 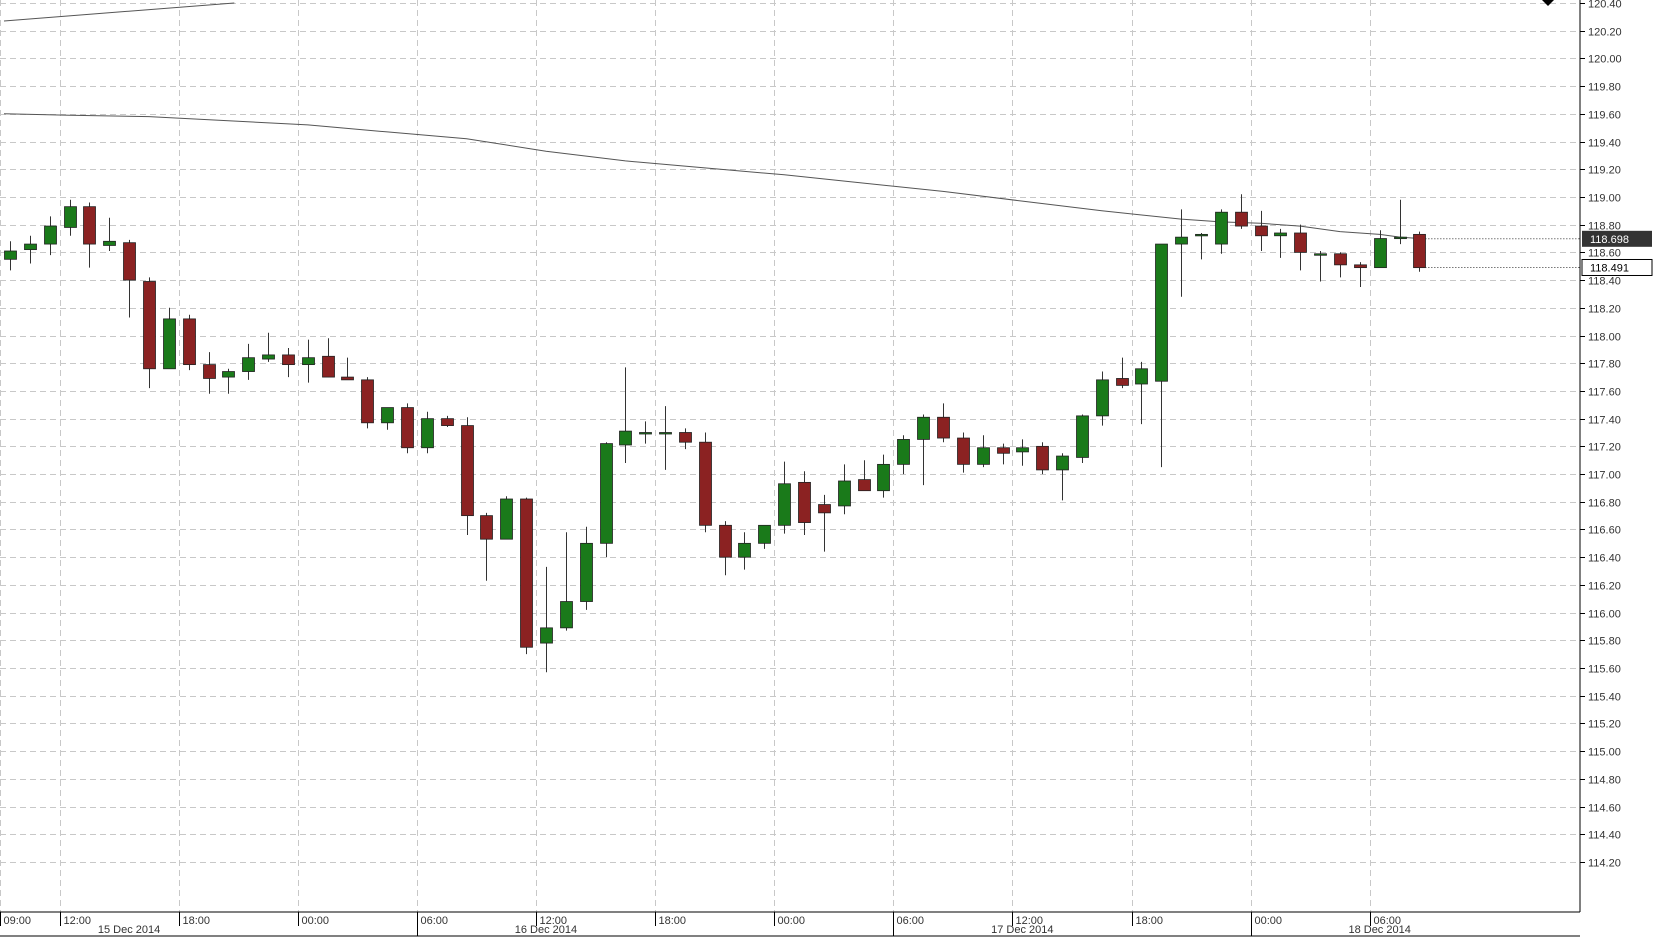 I want to click on scroll-marker-icon, so click(x=1548, y=3).